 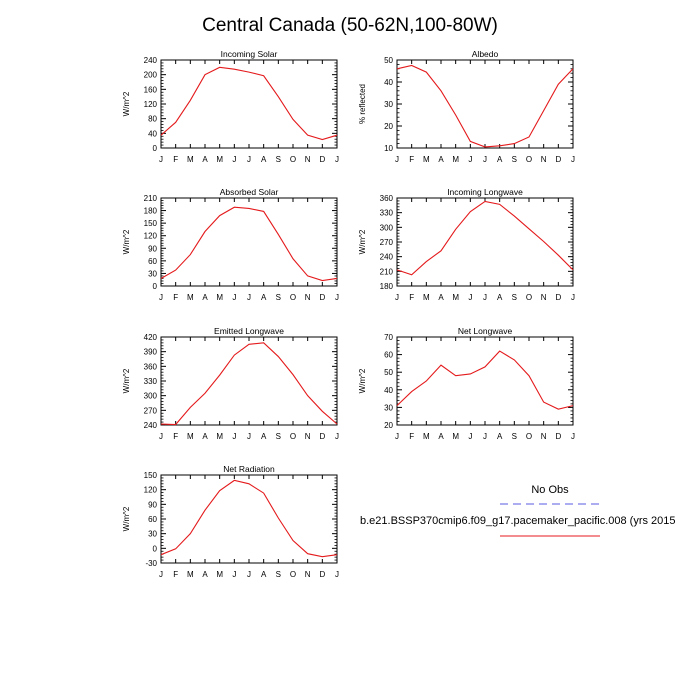 I want to click on y-tick-label: 270, so click(x=387, y=242).